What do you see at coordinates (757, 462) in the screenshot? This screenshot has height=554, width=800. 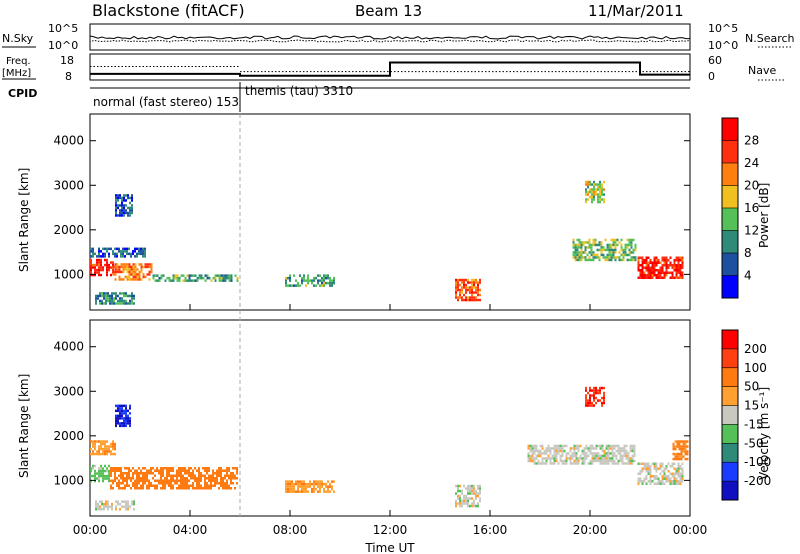 I see `velocity-colorbar-label: -100` at bounding box center [757, 462].